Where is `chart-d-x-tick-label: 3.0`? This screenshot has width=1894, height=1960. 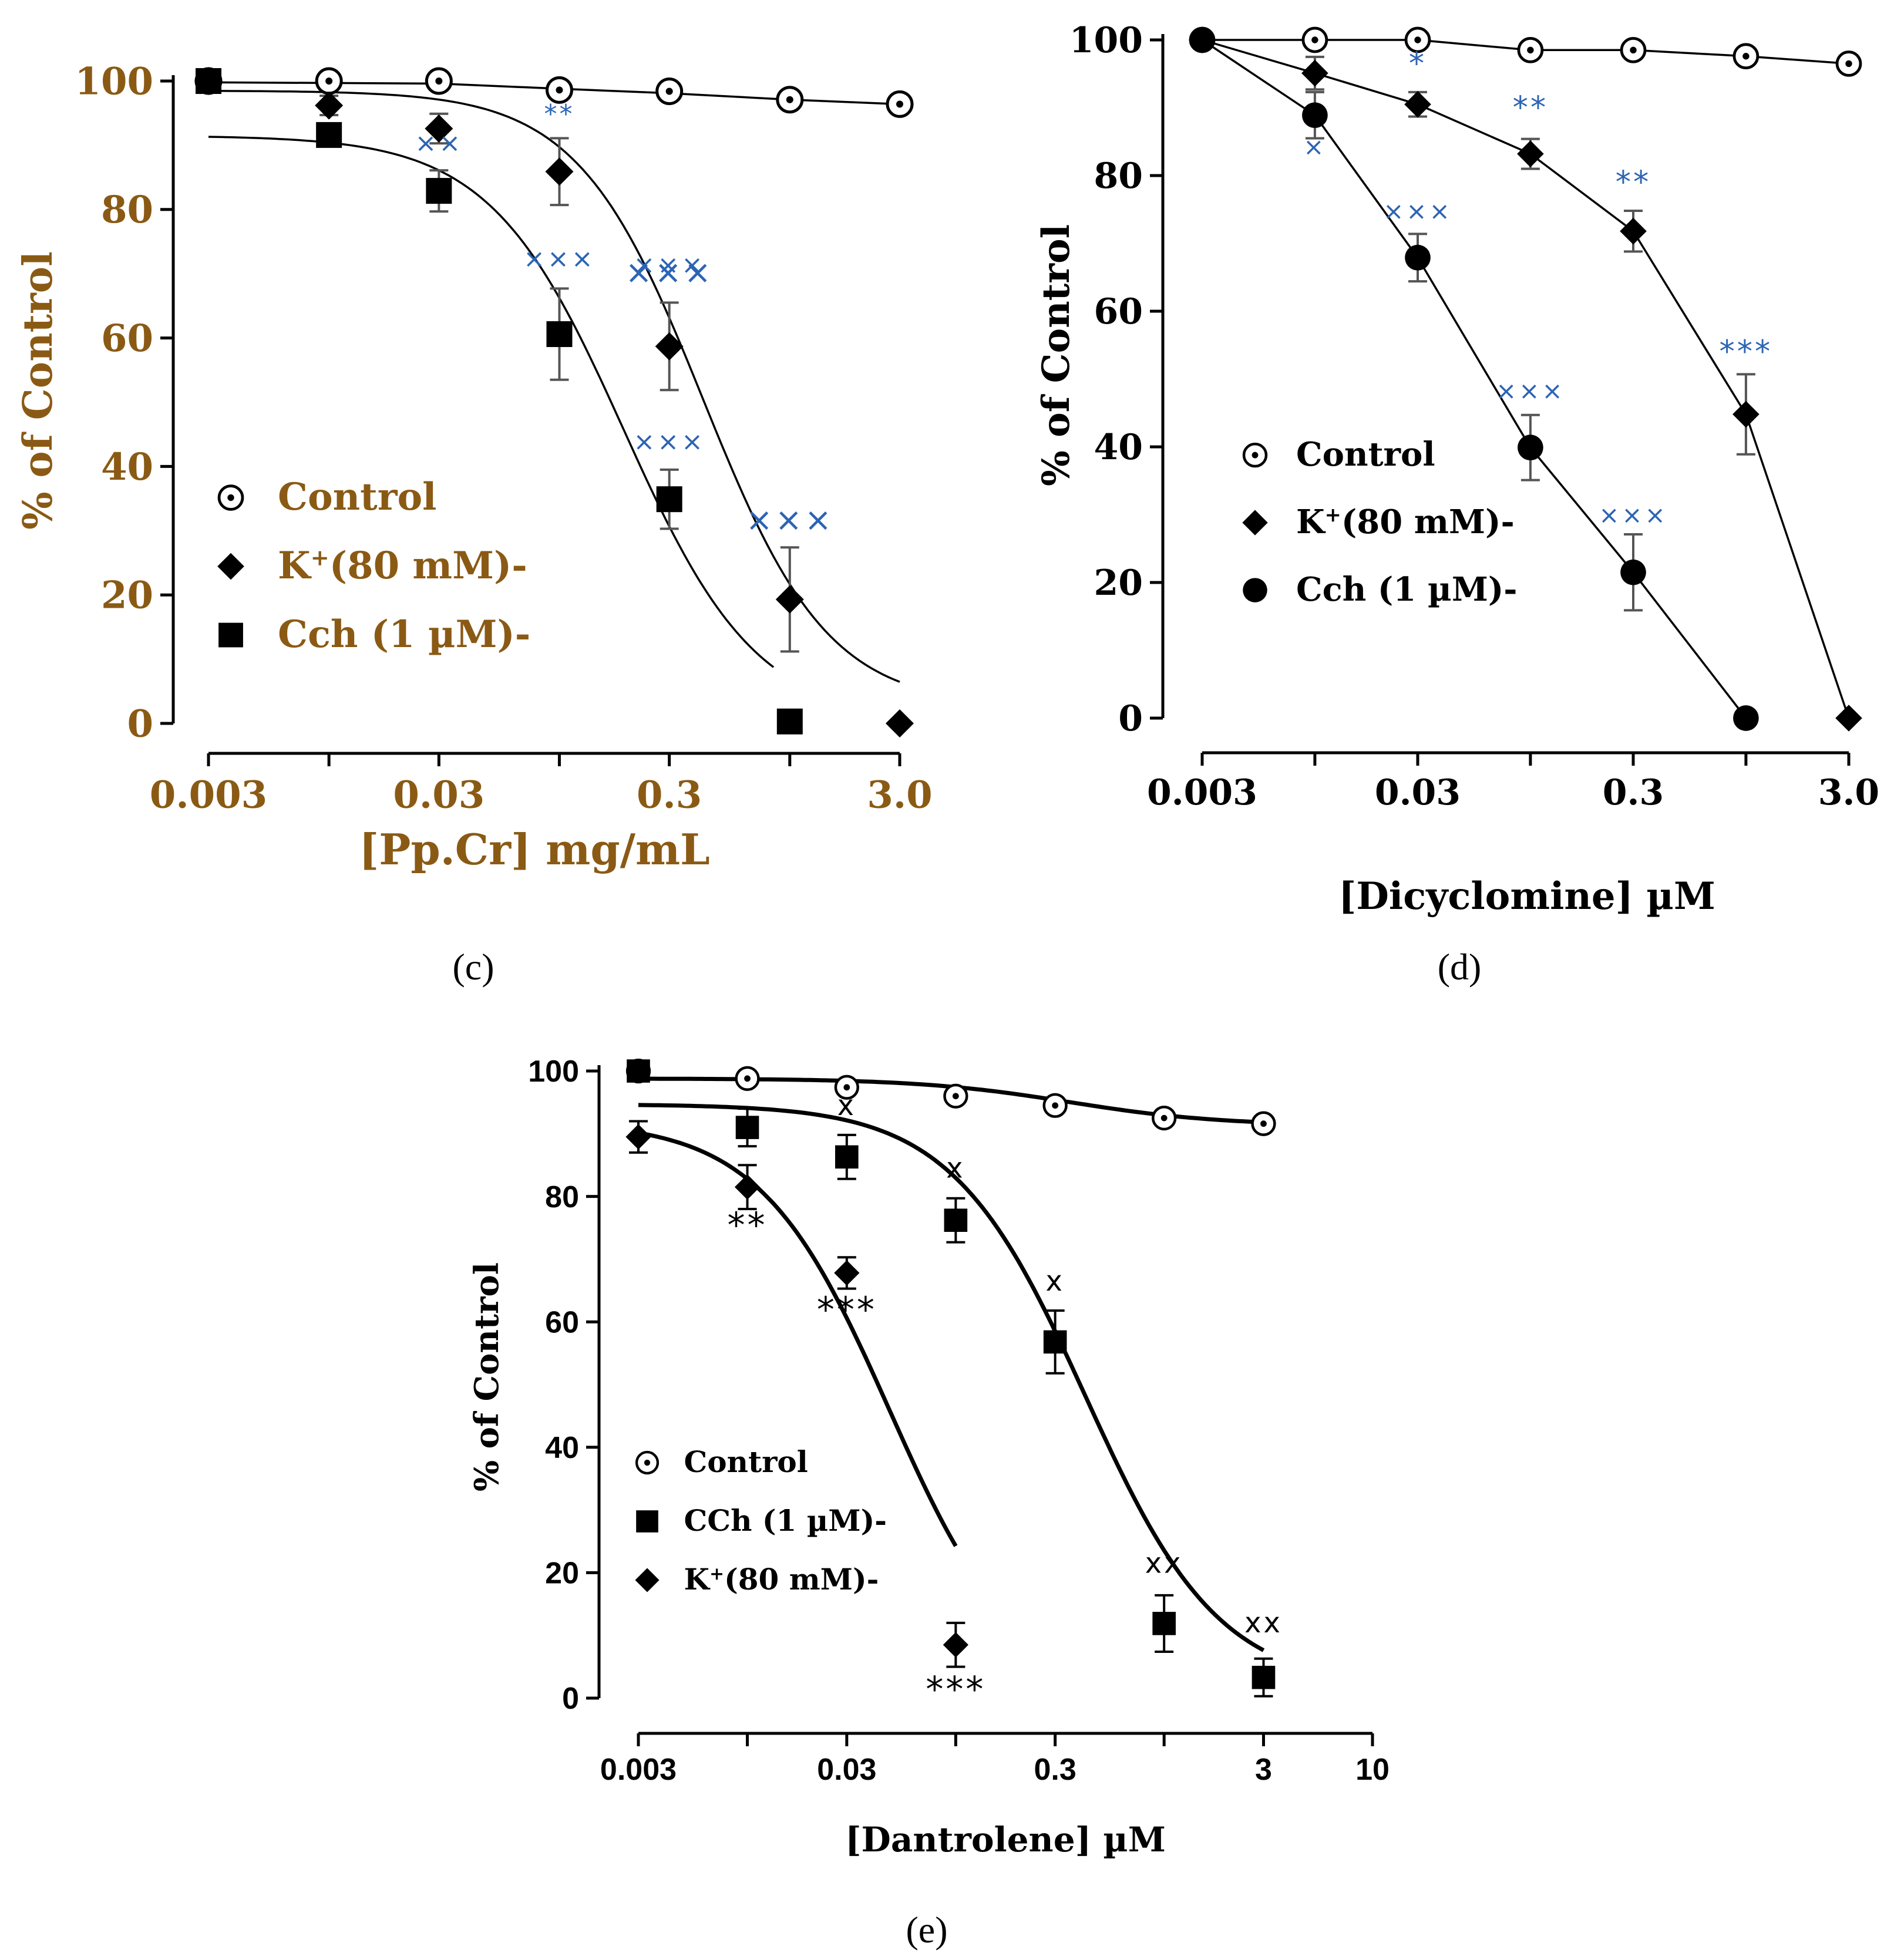
chart-d-x-tick-label: 3.0 is located at coordinates (1848, 792).